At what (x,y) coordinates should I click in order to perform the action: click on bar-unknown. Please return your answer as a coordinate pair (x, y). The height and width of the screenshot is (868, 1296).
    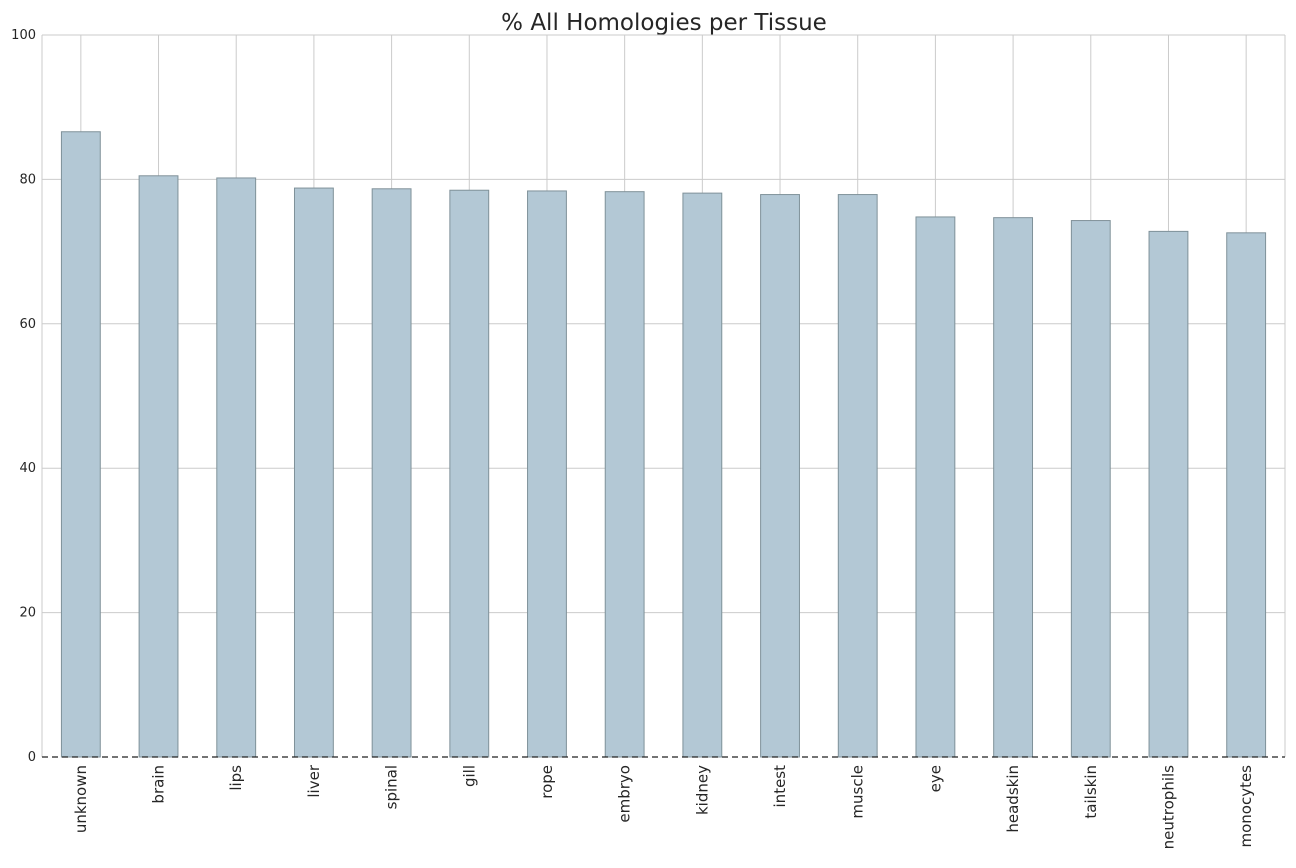
    Looking at the image, I should click on (80, 444).